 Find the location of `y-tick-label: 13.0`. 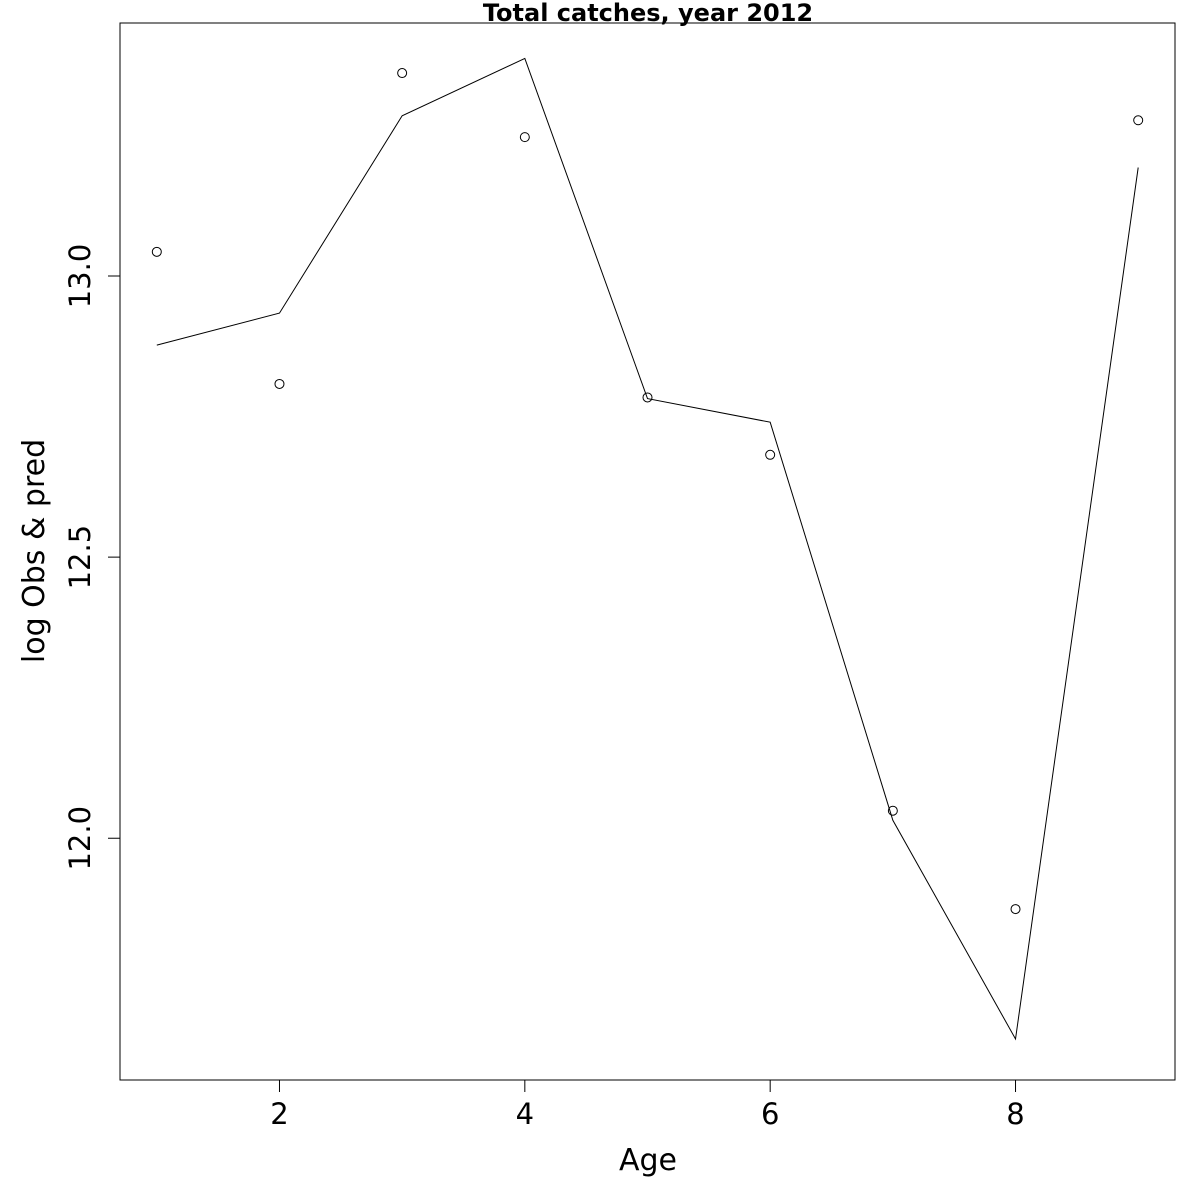

y-tick-label: 13.0 is located at coordinates (80, 276).